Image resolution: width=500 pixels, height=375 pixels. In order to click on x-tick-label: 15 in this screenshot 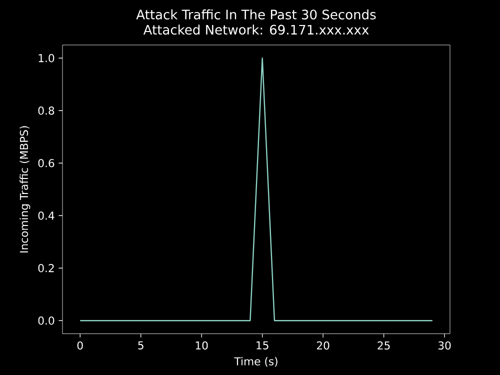, I will do `click(262, 345)`.